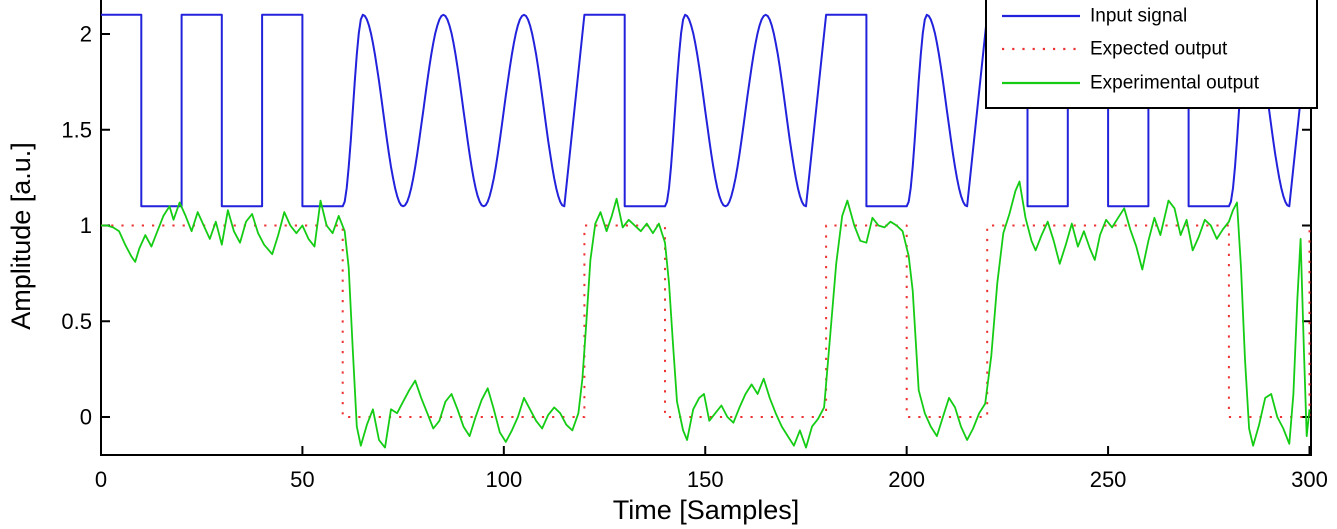  What do you see at coordinates (86, 225) in the screenshot?
I see `y-tick-label: 1` at bounding box center [86, 225].